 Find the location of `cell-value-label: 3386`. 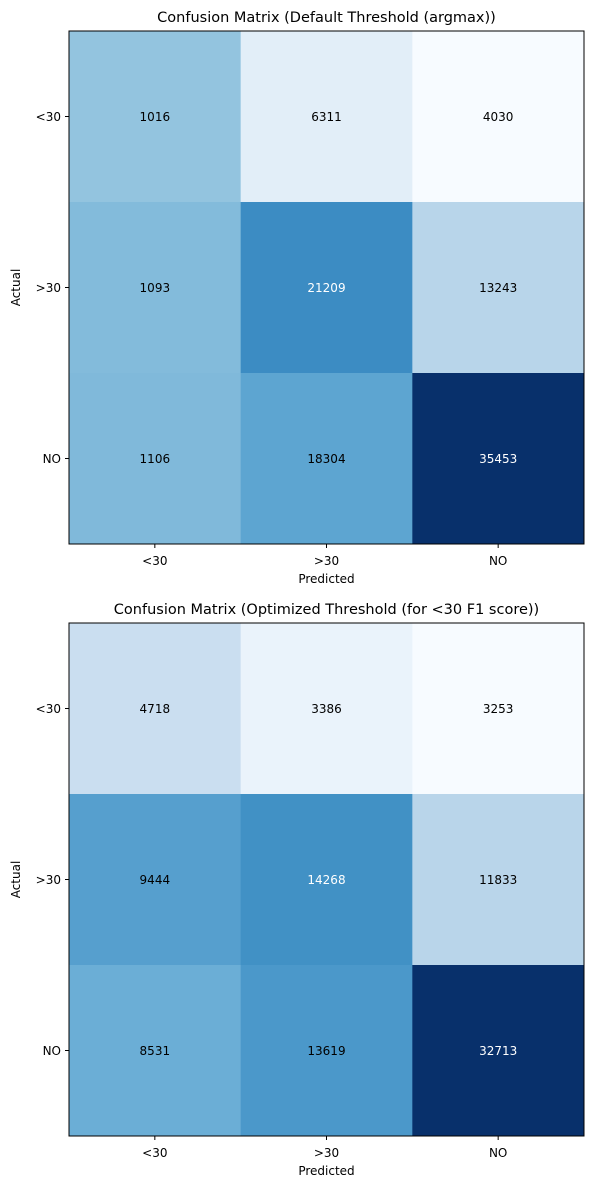

cell-value-label: 3386 is located at coordinates (326, 709).